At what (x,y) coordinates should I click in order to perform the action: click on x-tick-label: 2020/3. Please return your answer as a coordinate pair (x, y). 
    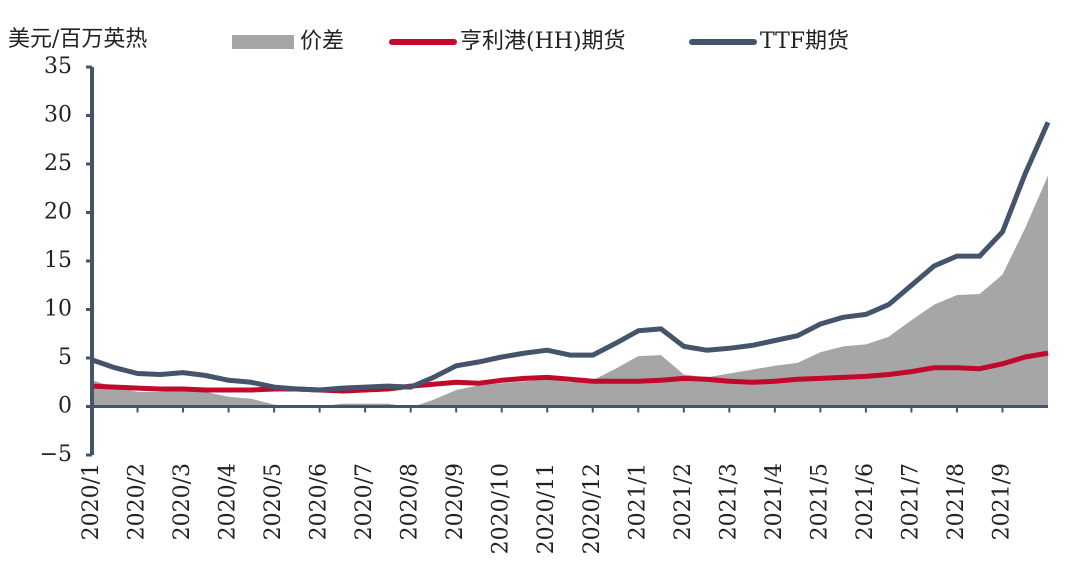
    Looking at the image, I should click on (182, 501).